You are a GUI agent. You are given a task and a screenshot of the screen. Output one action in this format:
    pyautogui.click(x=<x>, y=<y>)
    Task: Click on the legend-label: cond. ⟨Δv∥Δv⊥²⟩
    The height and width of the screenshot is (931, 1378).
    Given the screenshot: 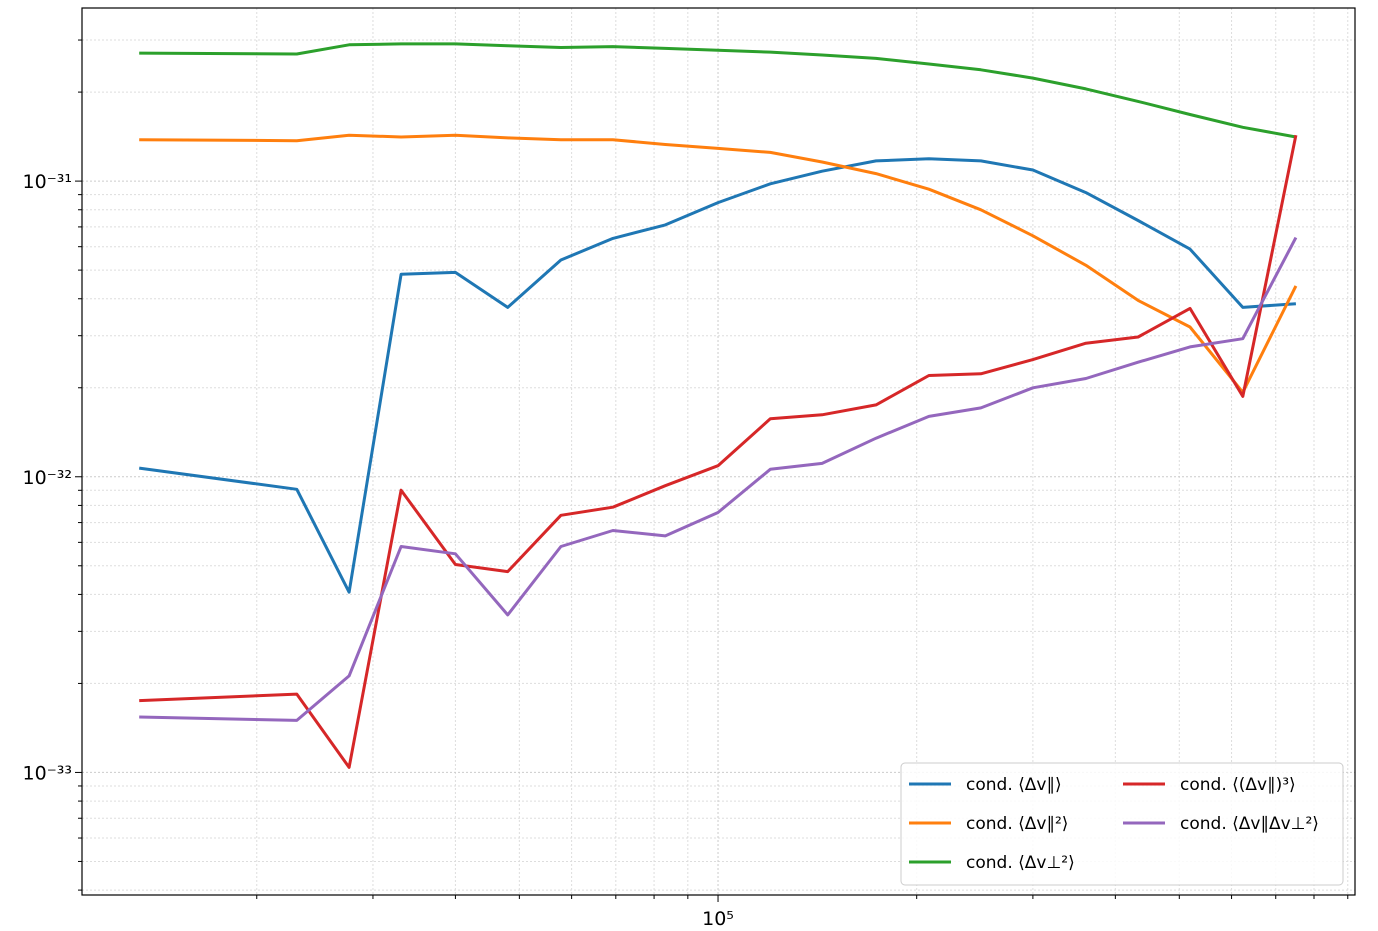 What is the action you would take?
    pyautogui.click(x=1249, y=824)
    